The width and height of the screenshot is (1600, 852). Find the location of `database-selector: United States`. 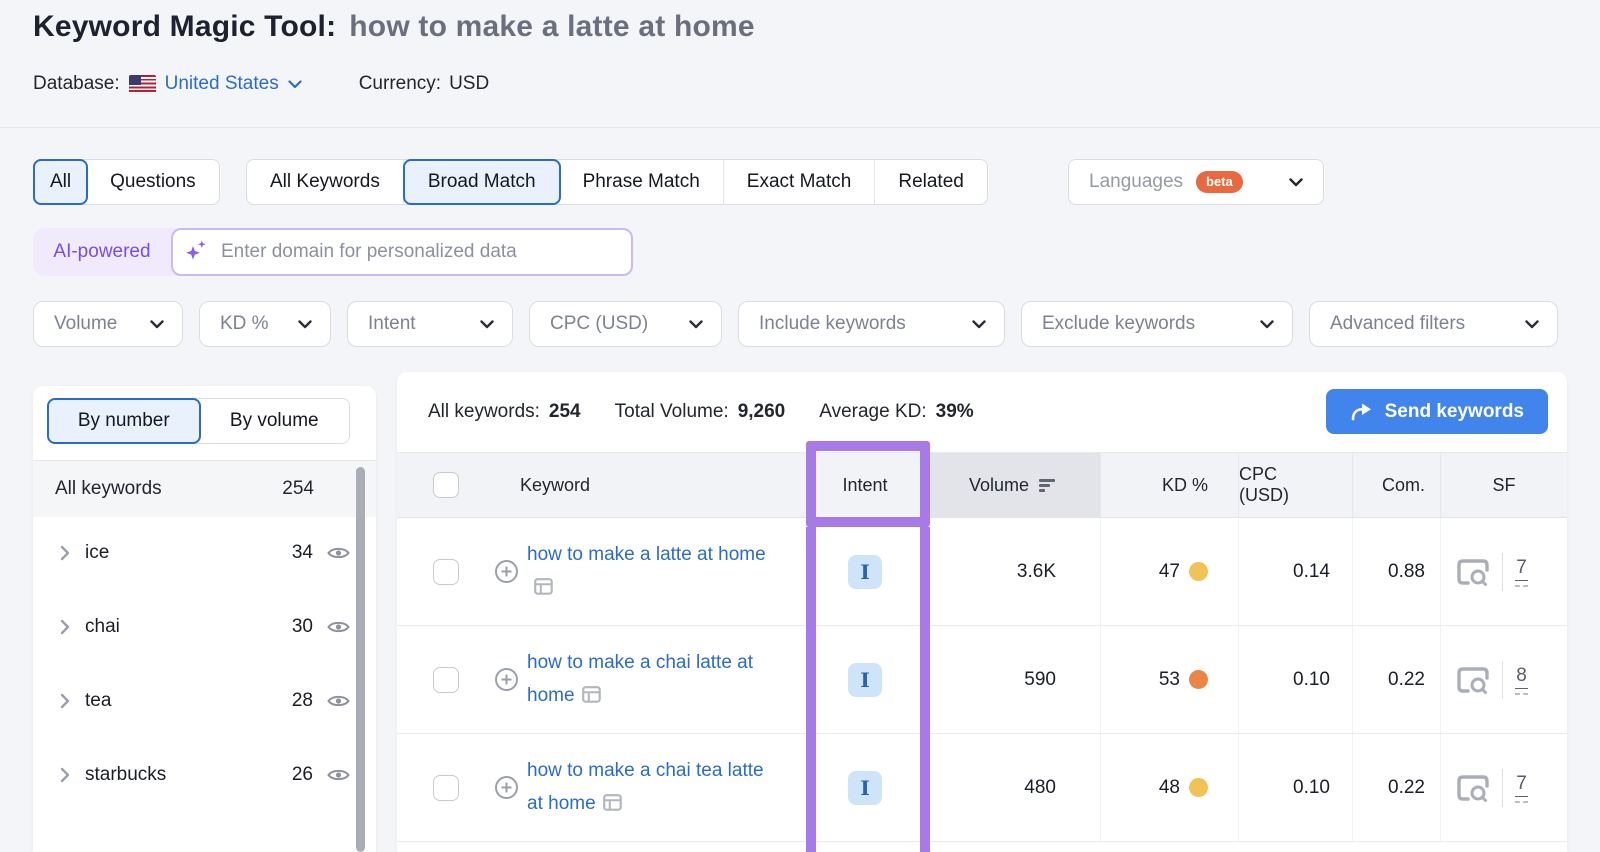

database-selector: United States is located at coordinates (215, 84).